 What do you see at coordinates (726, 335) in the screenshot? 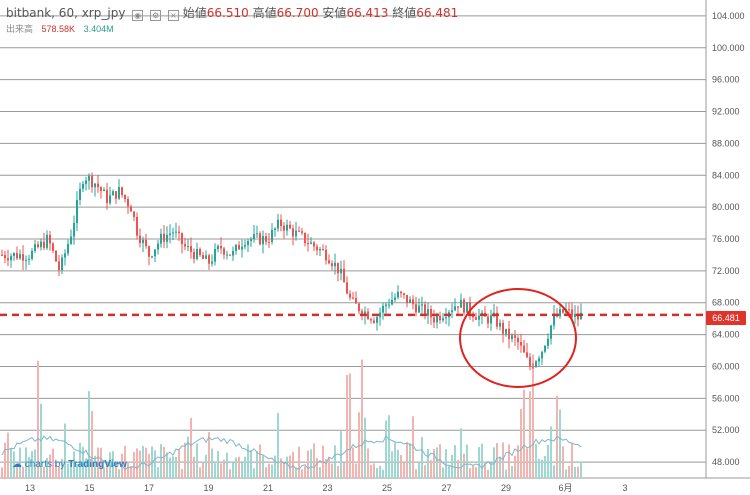
I see `price-tick-label: 64.000` at bounding box center [726, 335].